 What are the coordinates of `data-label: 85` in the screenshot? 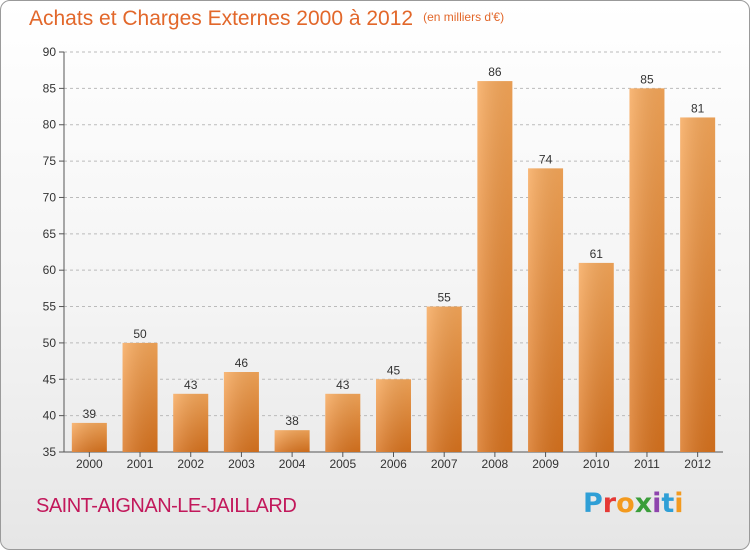 It's located at (647, 79).